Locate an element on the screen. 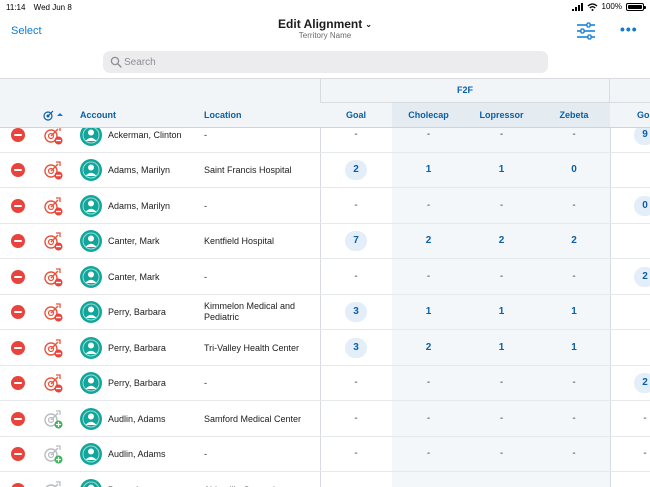 Image resolution: width=650 pixels, height=487 pixels. avatar-icon is located at coordinates (91, 347).